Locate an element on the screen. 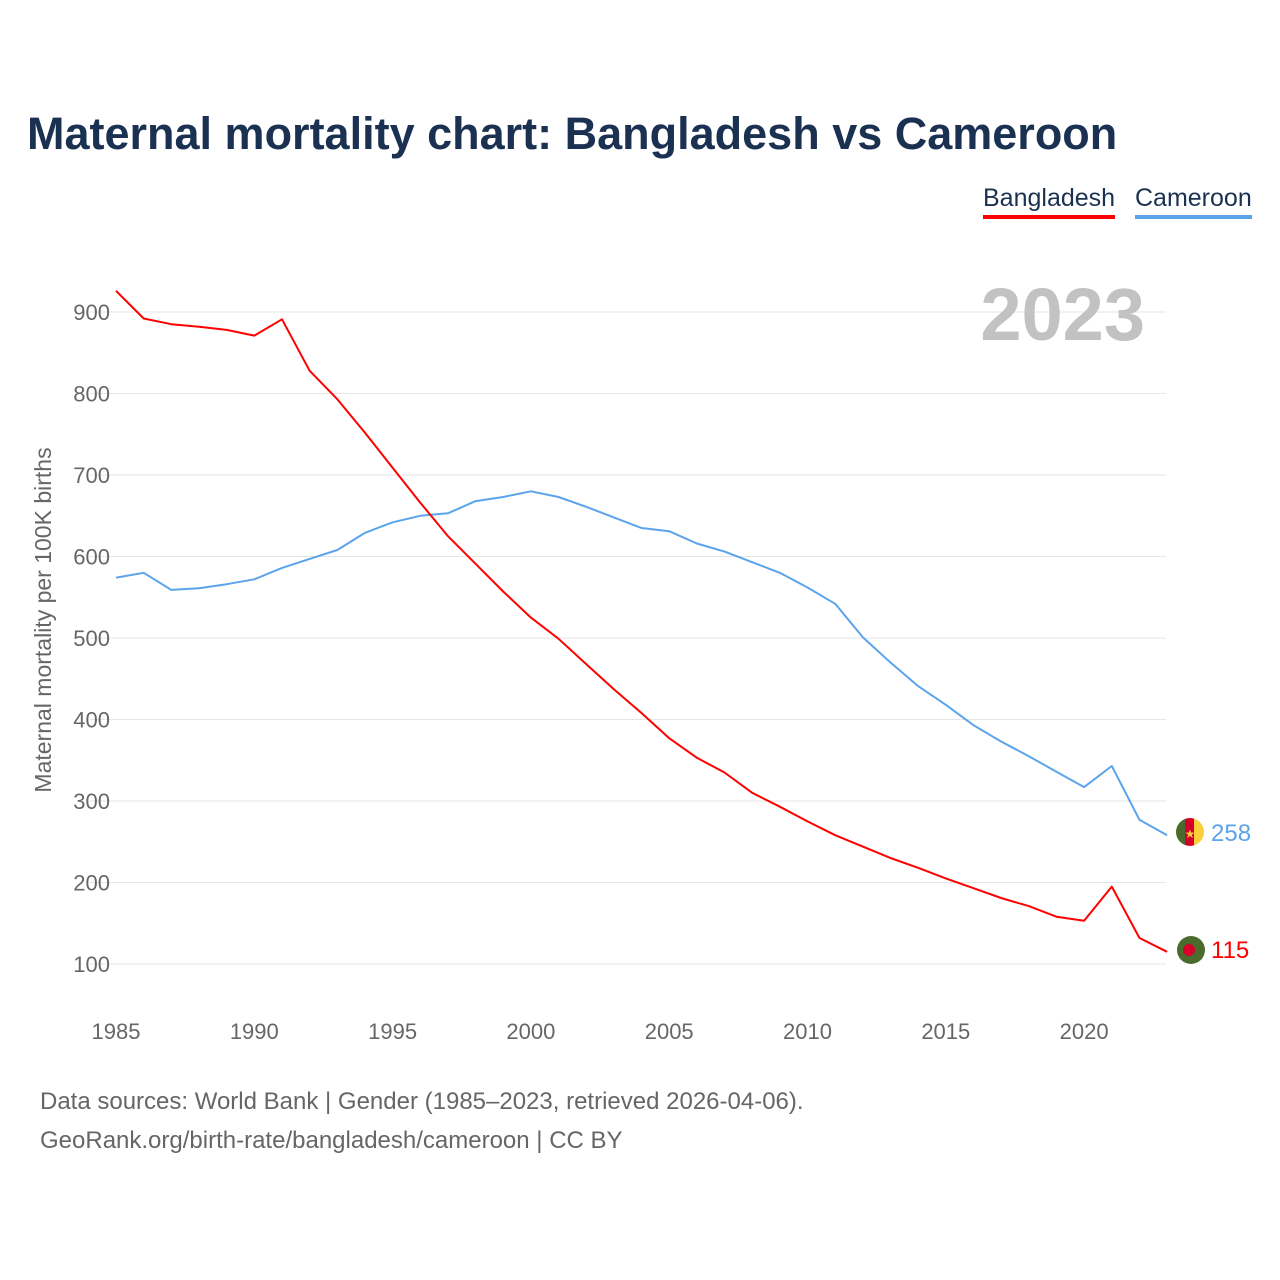 This screenshot has height=1280, width=1280. cameroon-end-value: 258 is located at coordinates (1231, 833).